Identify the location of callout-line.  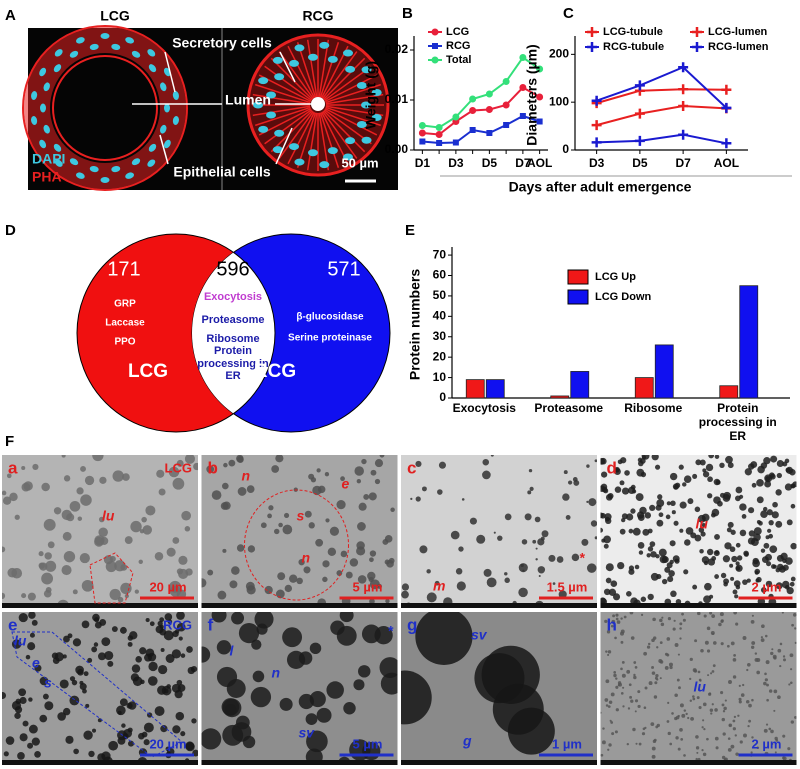
(284, 146).